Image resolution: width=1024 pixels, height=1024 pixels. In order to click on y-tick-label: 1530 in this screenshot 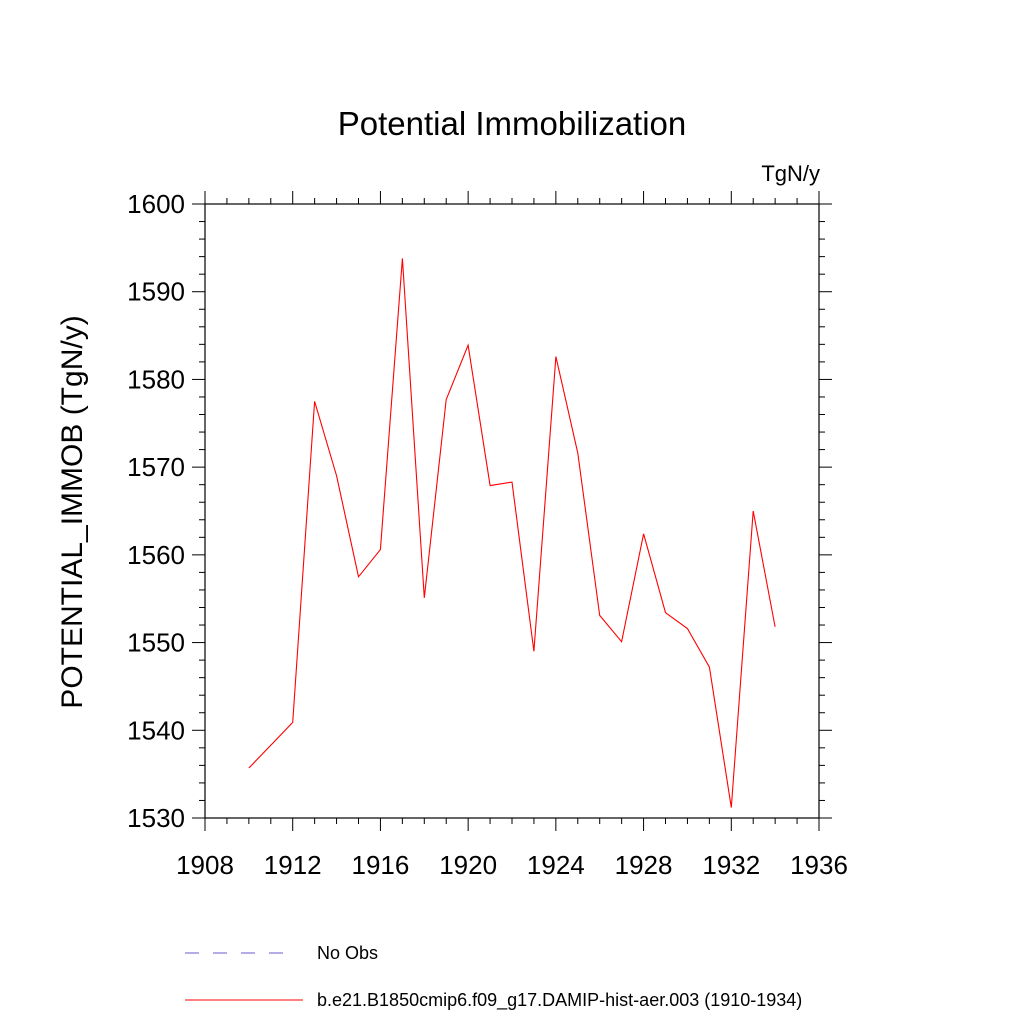, I will do `click(156, 818)`.